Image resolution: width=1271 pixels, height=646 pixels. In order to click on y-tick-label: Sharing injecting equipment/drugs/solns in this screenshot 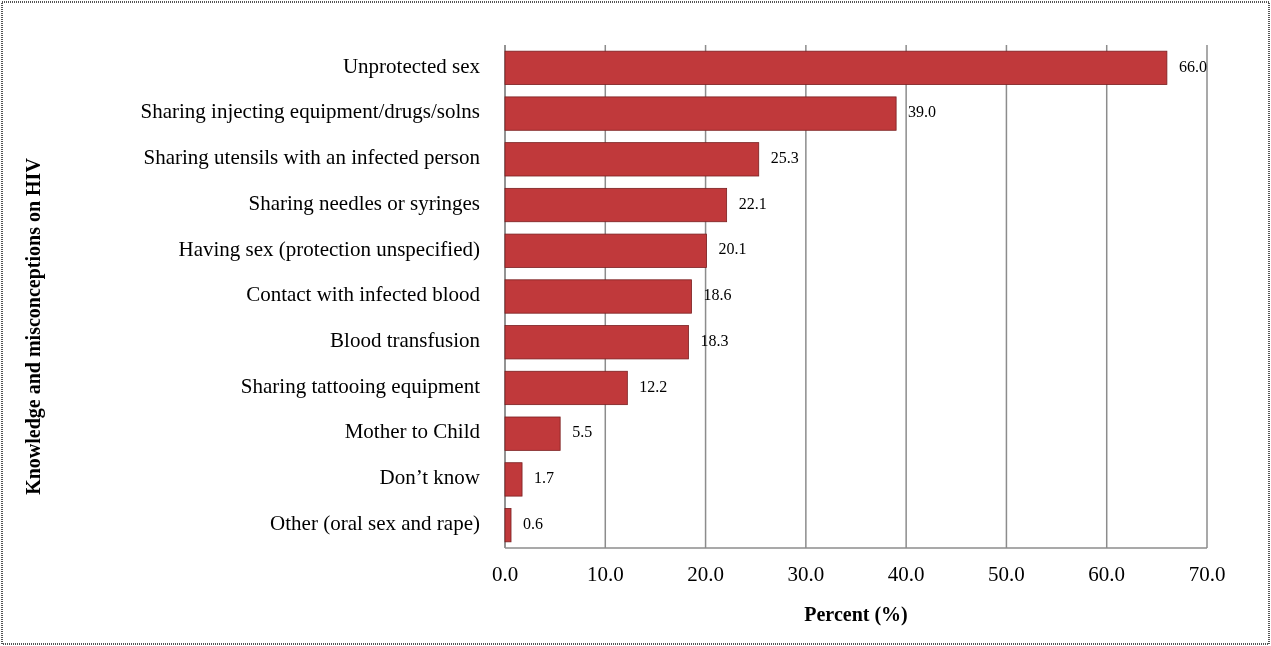, I will do `click(310, 111)`.